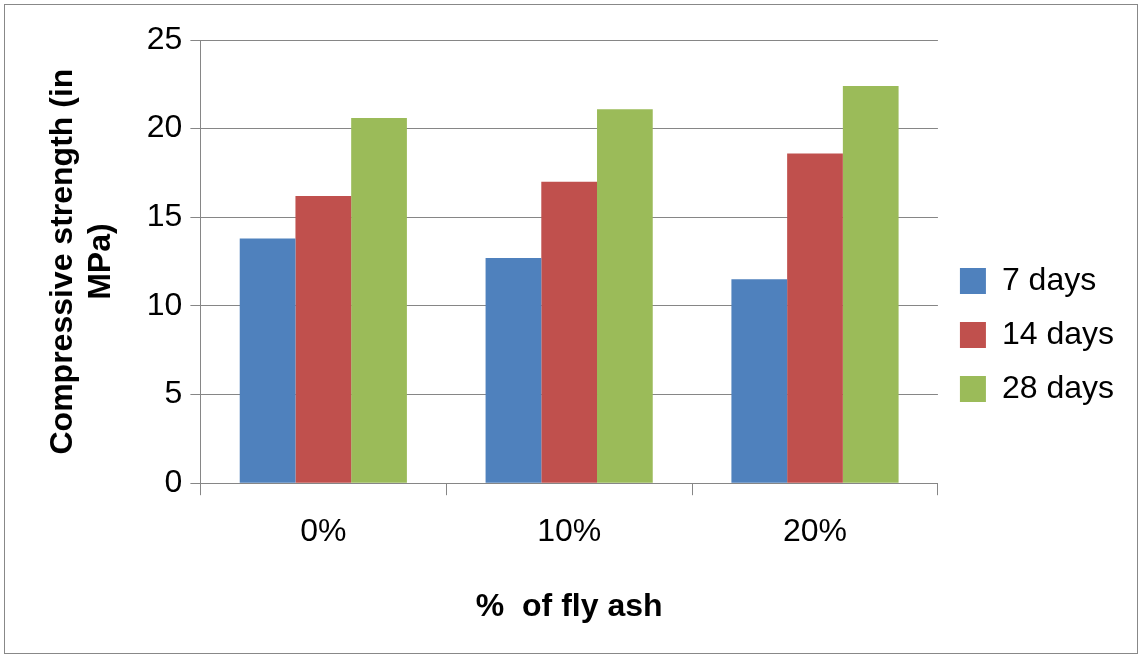  Describe the element at coordinates (173, 392) in the screenshot. I see `y-tick-label: 5` at that location.